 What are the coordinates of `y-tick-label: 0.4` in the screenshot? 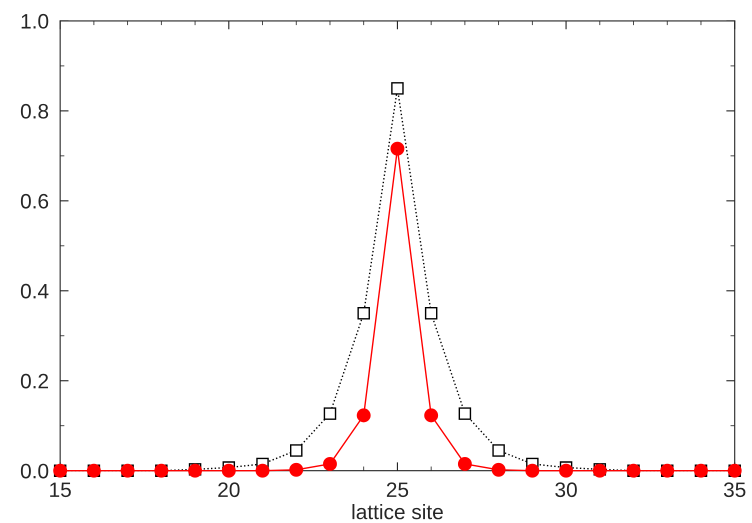 It's located at (34, 291).